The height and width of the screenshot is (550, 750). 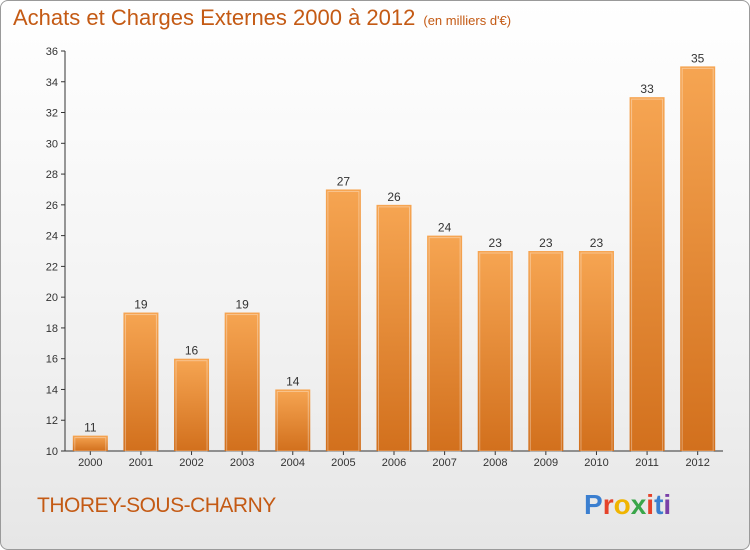 I want to click on x-tick-label: 2004, so click(x=293, y=463).